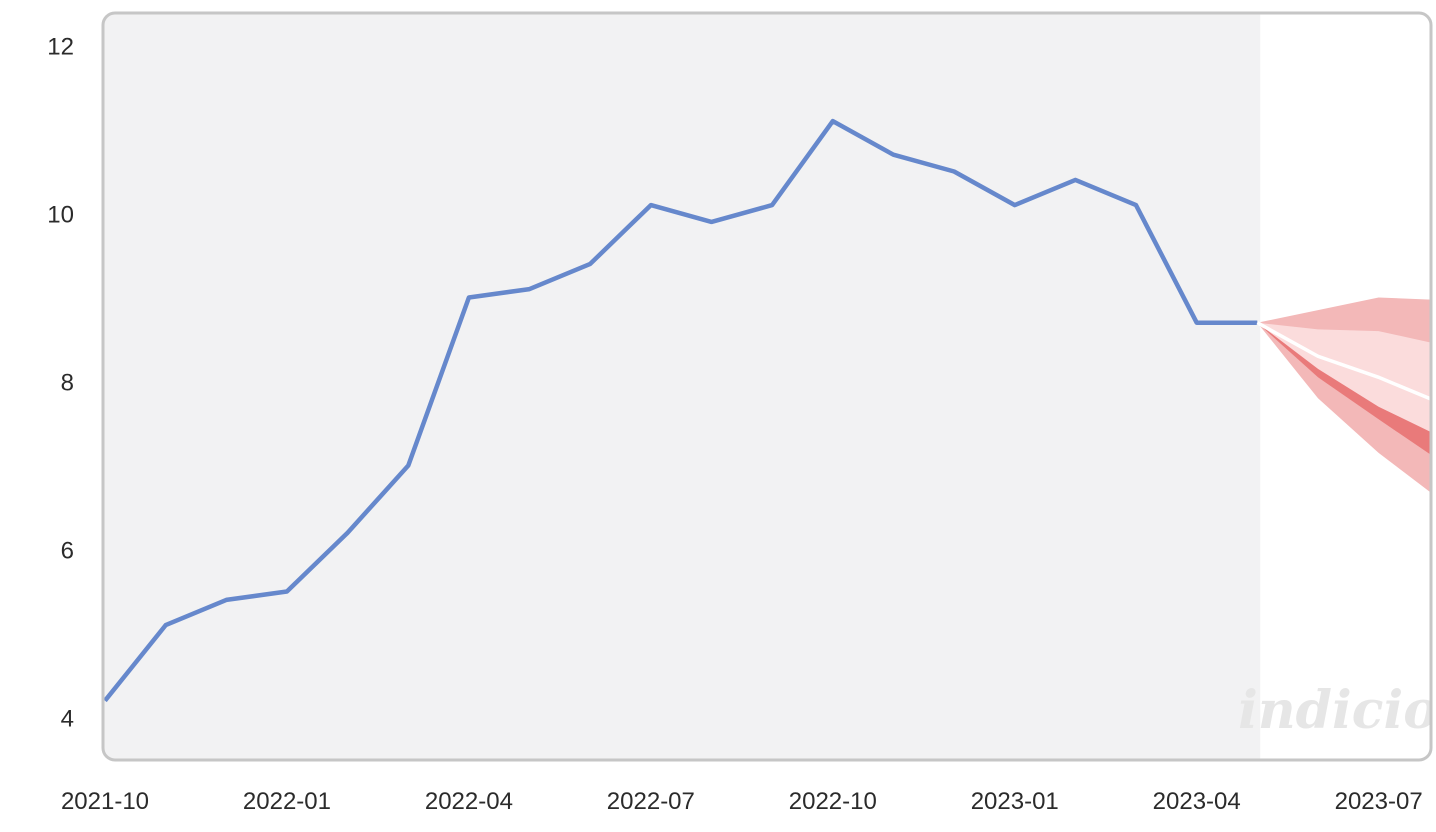 The width and height of the screenshot is (1436, 832). What do you see at coordinates (287, 801) in the screenshot?
I see `x-tick-label: 2022-01` at bounding box center [287, 801].